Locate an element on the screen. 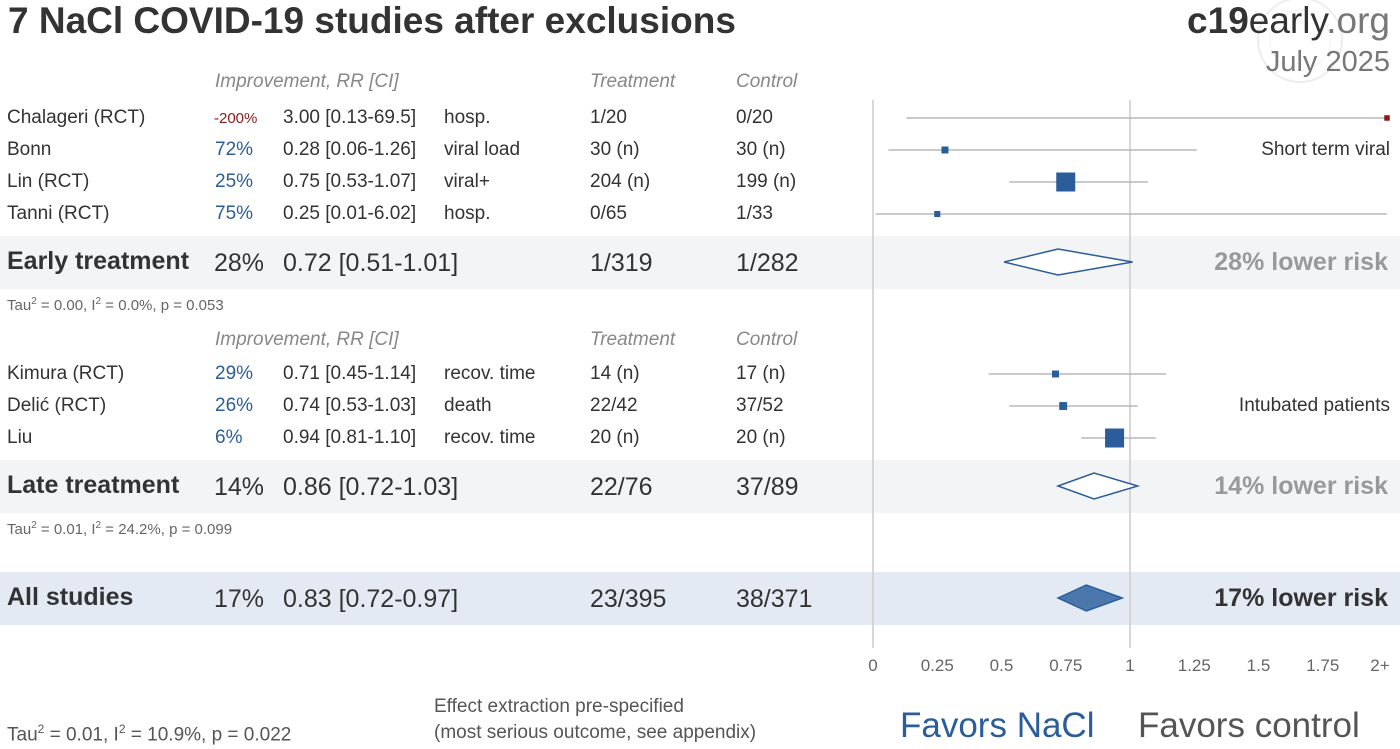 The image size is (1400, 749). study-rr: 0.94 [0.81-1.10] is located at coordinates (350, 437).